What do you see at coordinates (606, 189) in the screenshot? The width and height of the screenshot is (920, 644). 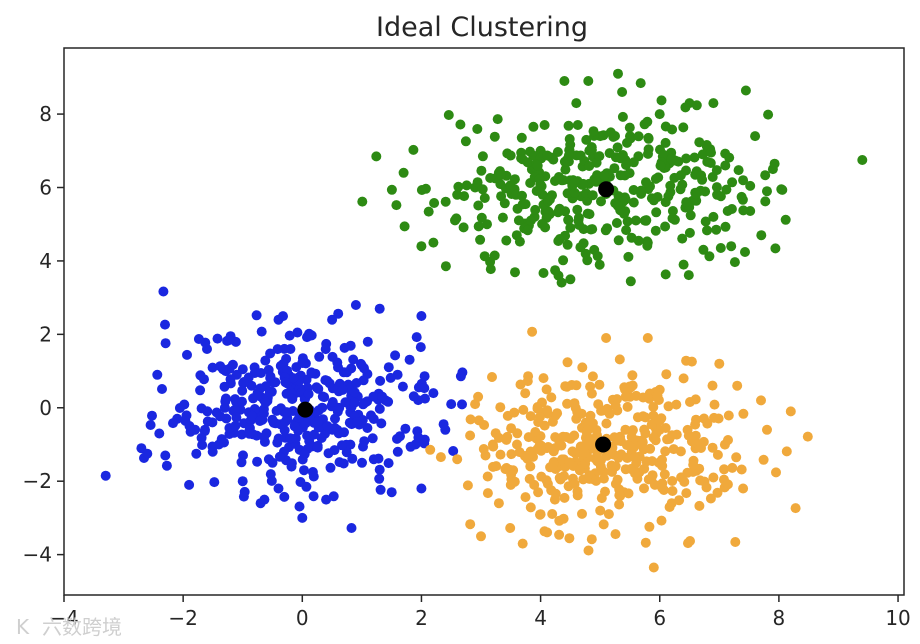 I see `centroid-point` at bounding box center [606, 189].